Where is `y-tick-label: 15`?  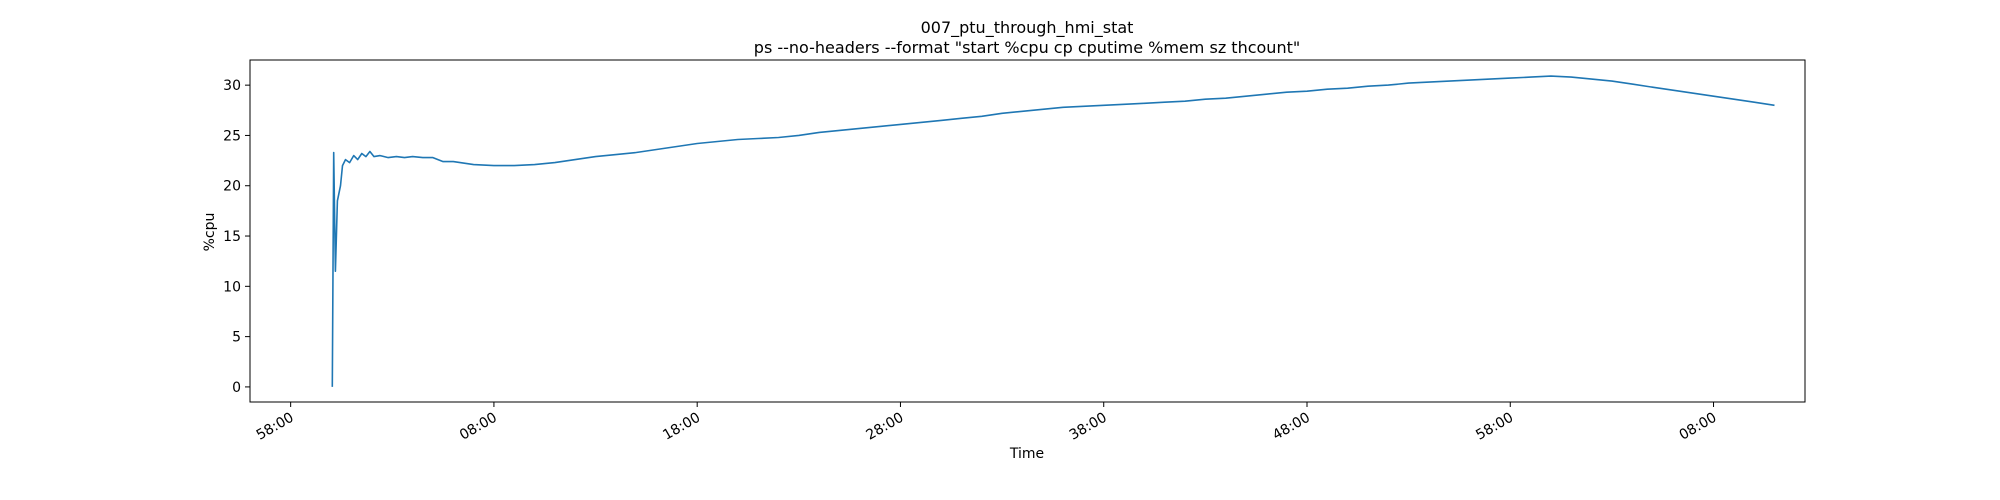 y-tick-label: 15 is located at coordinates (232, 237).